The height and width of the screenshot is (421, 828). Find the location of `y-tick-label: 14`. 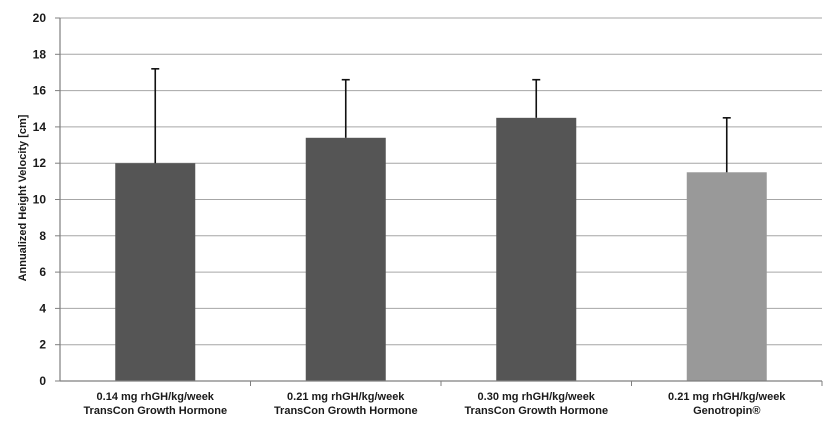

y-tick-label: 14 is located at coordinates (40, 127).